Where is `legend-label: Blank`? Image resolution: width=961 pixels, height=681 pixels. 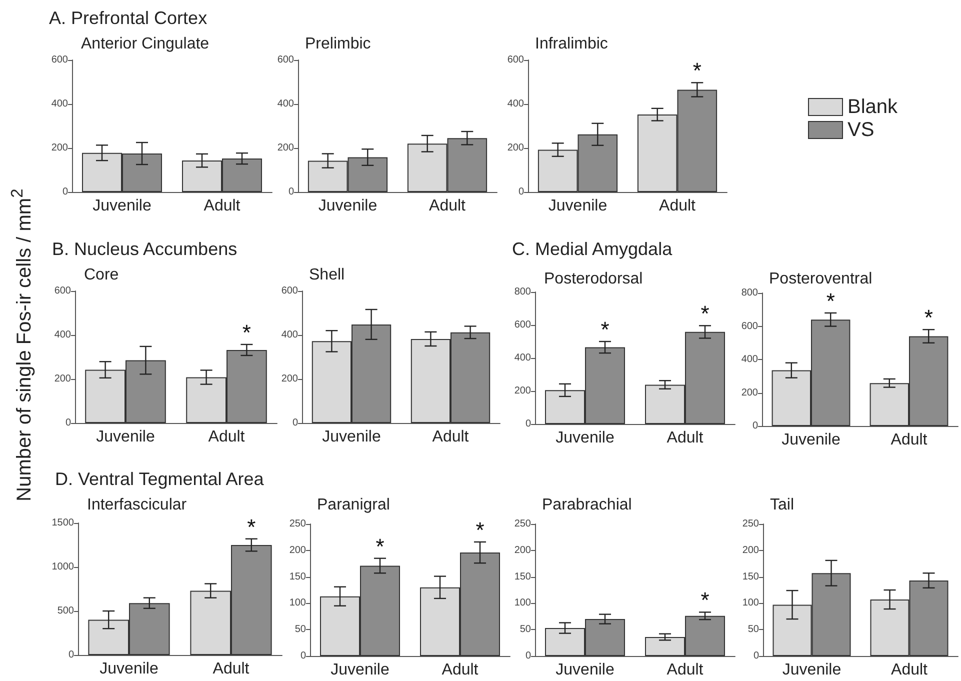 legend-label: Blank is located at coordinates (873, 107).